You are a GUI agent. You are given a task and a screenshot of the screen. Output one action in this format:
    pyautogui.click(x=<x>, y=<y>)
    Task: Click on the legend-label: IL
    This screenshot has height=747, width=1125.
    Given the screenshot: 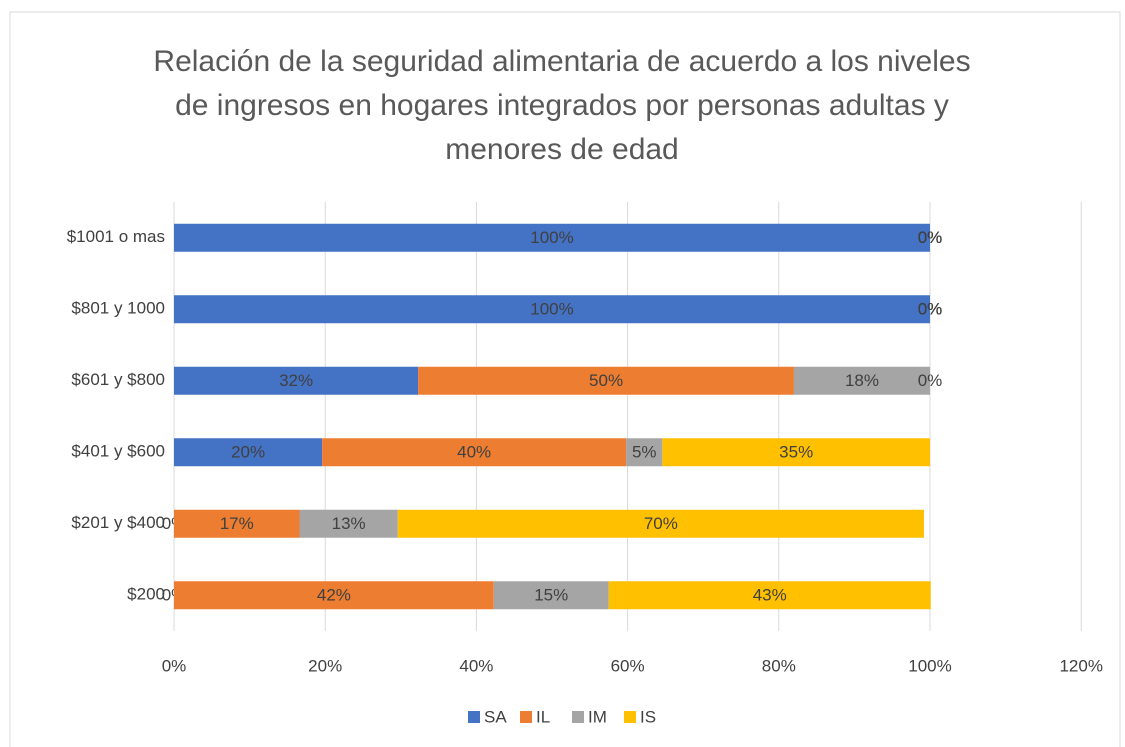 What is the action you would take?
    pyautogui.click(x=543, y=716)
    